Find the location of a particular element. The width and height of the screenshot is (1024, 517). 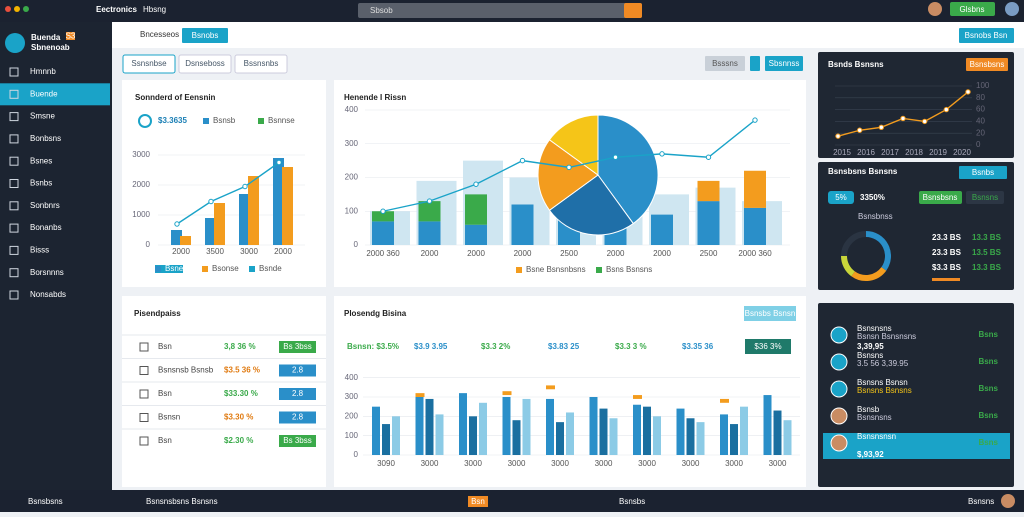

label: Bsnsn: $3.5% is located at coordinates (373, 346).